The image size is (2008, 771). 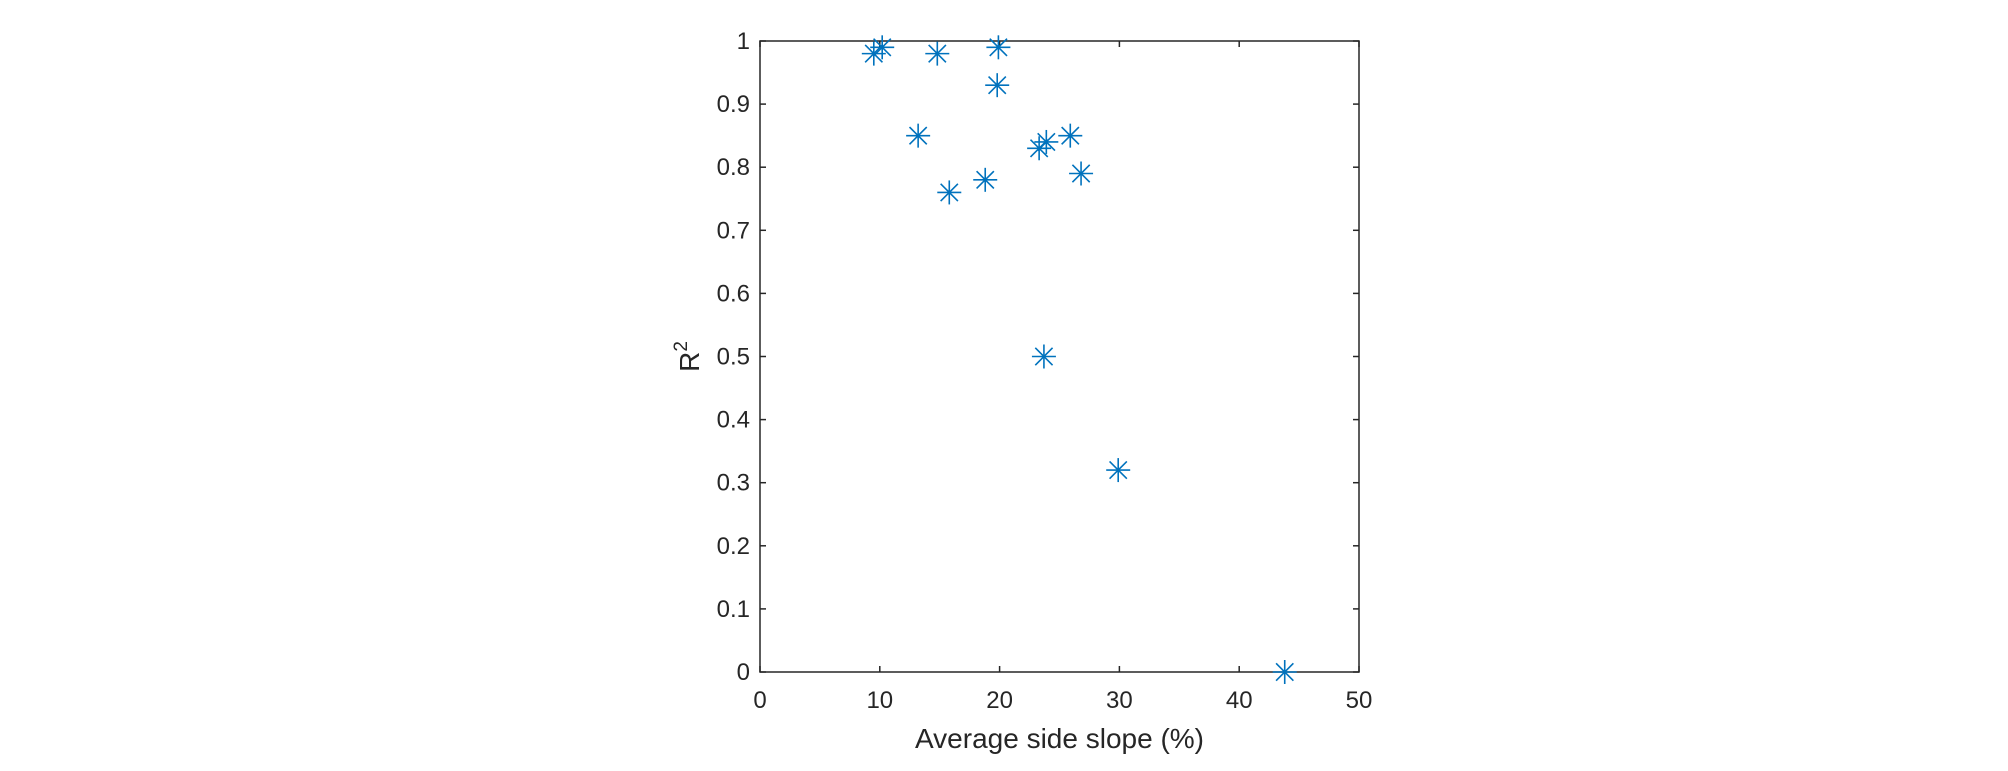 What do you see at coordinates (999, 700) in the screenshot?
I see `x-tick-label: 20` at bounding box center [999, 700].